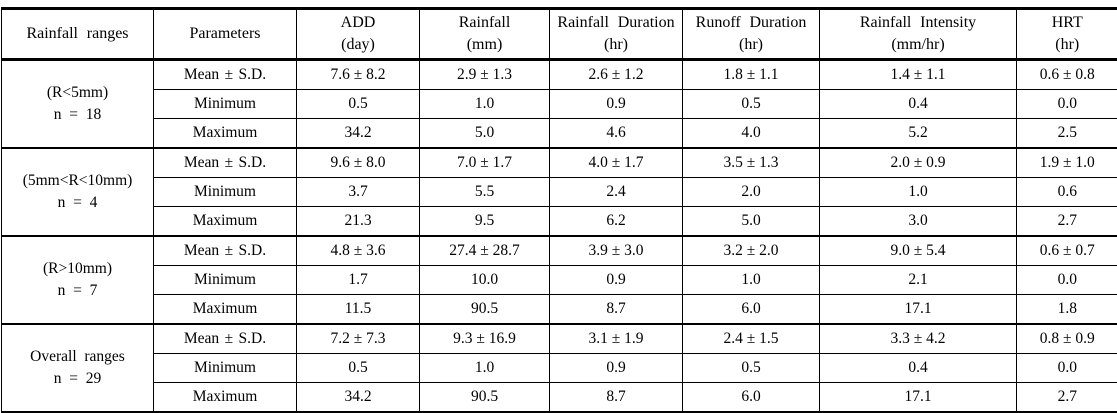 The width and height of the screenshot is (1117, 413). I want to click on range-text: Overall ranges, so click(77, 356).